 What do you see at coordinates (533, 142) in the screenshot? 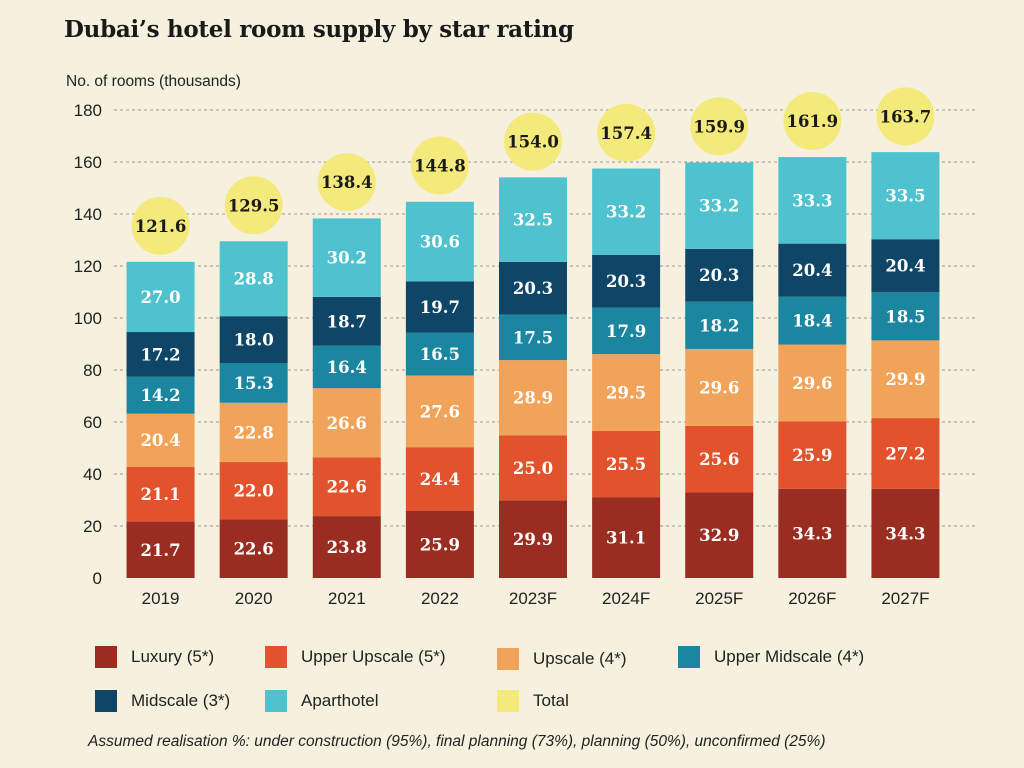
I see `total-label: 154.0` at bounding box center [533, 142].